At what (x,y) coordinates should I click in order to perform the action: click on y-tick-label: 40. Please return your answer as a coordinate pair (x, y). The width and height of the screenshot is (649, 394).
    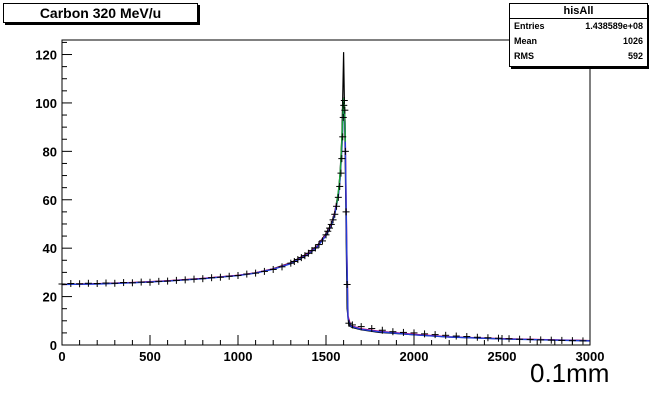
    Looking at the image, I should click on (50, 248).